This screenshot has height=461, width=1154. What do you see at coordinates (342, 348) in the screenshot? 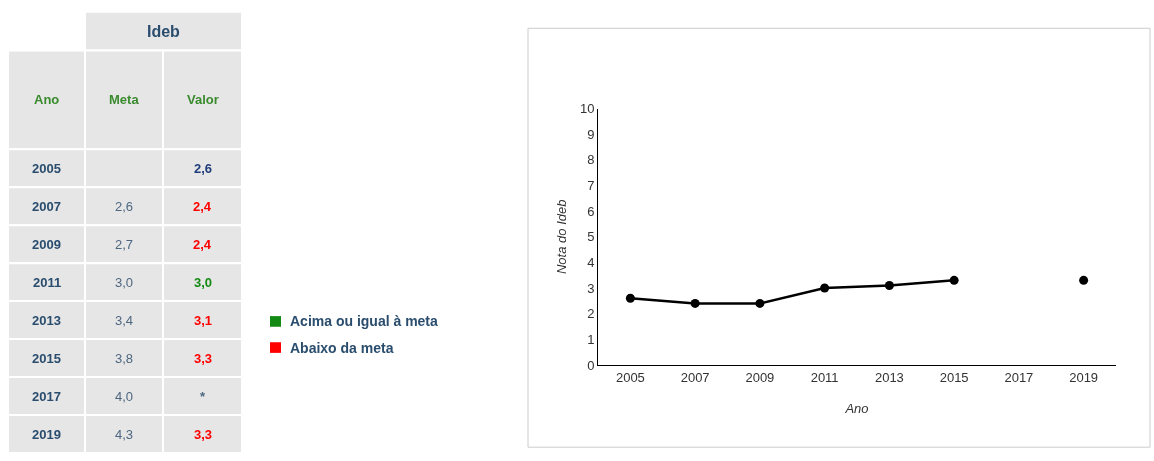
I see `text: Abaixo da meta` at bounding box center [342, 348].